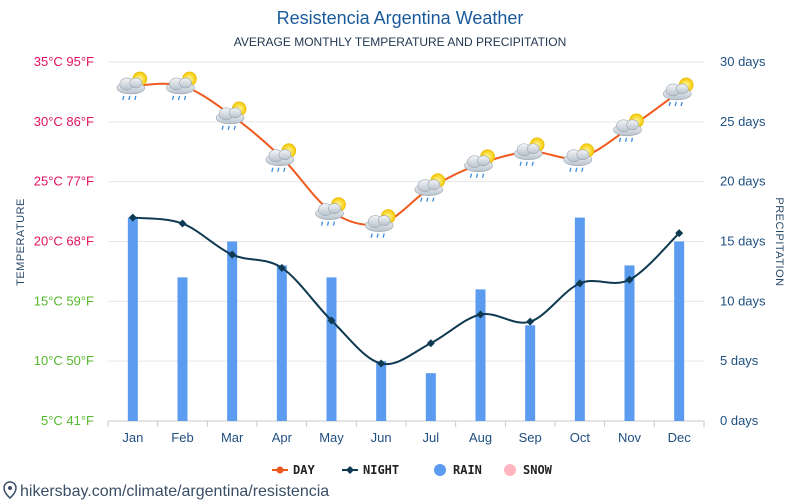 Image resolution: width=800 pixels, height=500 pixels. I want to click on y-axis-left-title: TEMPERATURE, so click(21, 242).